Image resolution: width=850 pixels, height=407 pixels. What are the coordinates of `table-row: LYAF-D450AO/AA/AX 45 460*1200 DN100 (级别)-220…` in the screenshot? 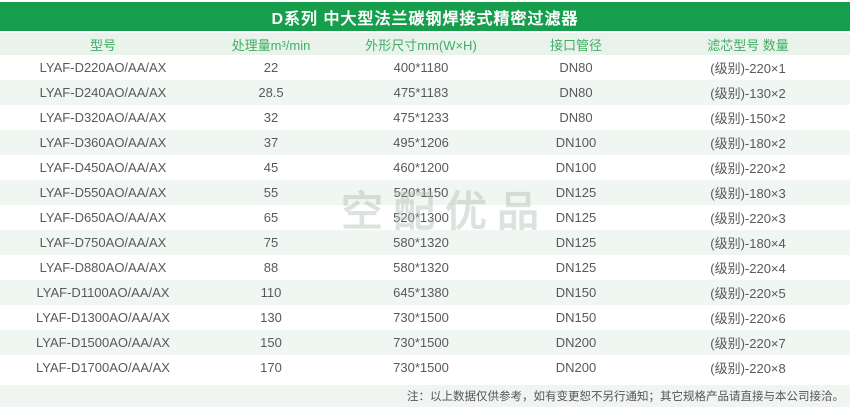 It's located at (425, 167).